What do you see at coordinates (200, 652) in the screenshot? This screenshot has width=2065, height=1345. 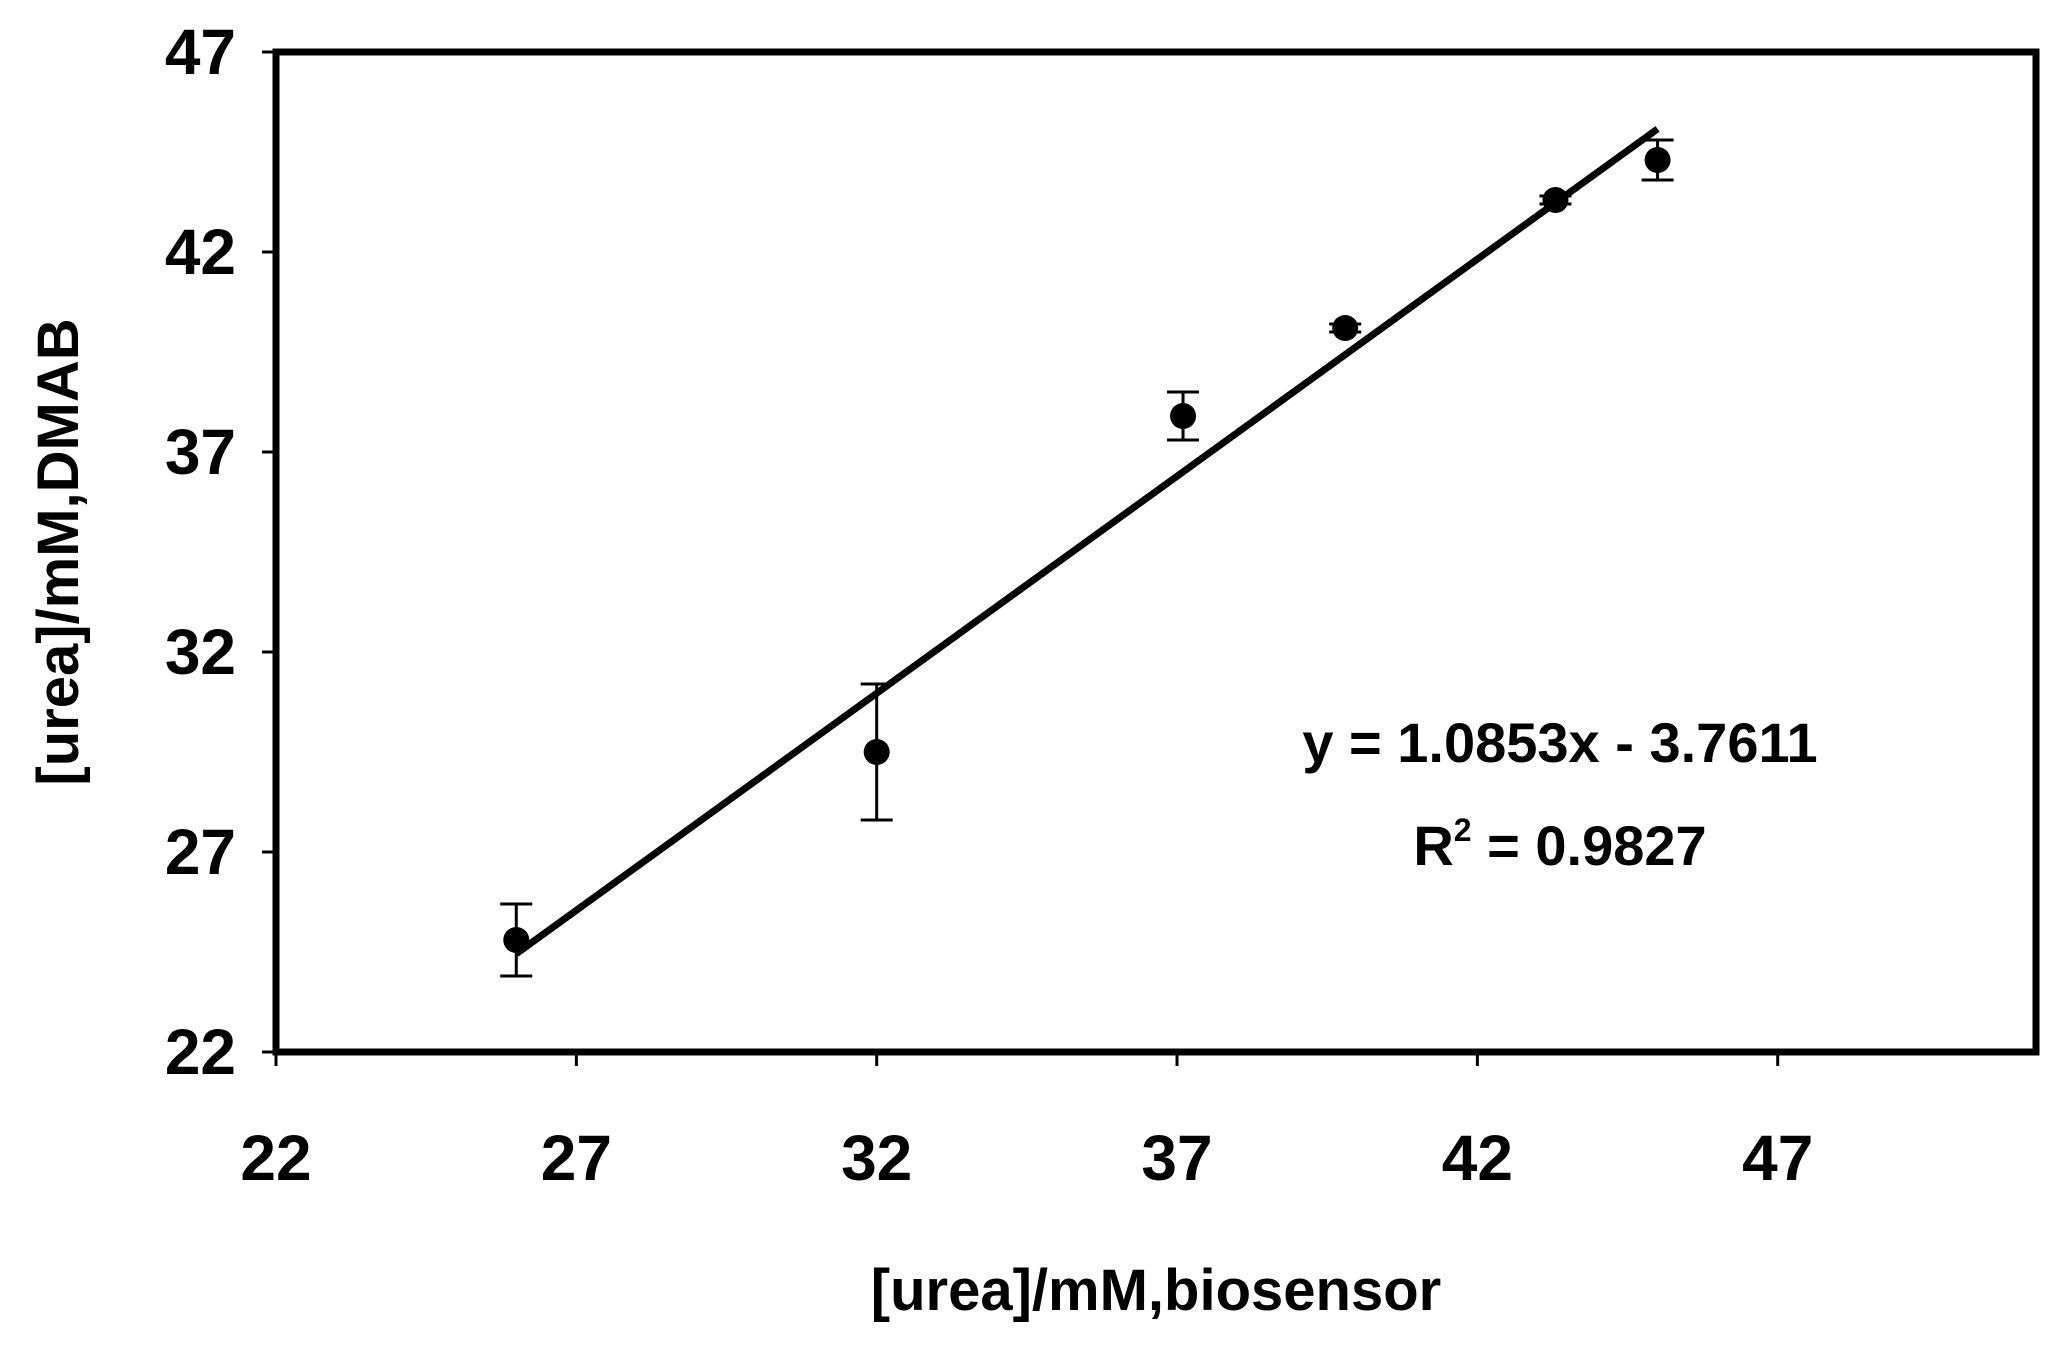 I see `y-tick-label: 32` at bounding box center [200, 652].